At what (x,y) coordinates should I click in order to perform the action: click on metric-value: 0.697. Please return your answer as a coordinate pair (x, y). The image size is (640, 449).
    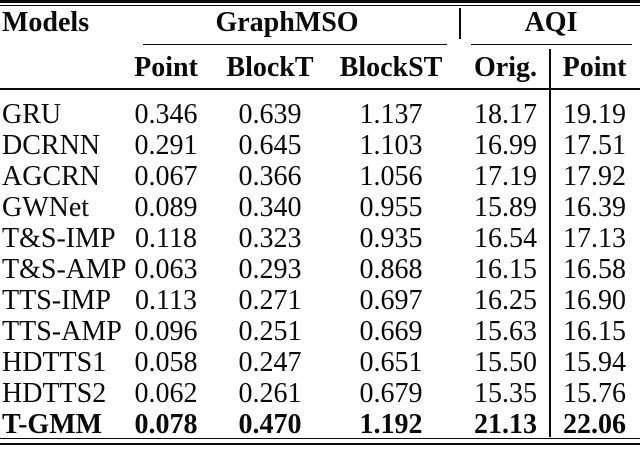
    Looking at the image, I should click on (391, 300).